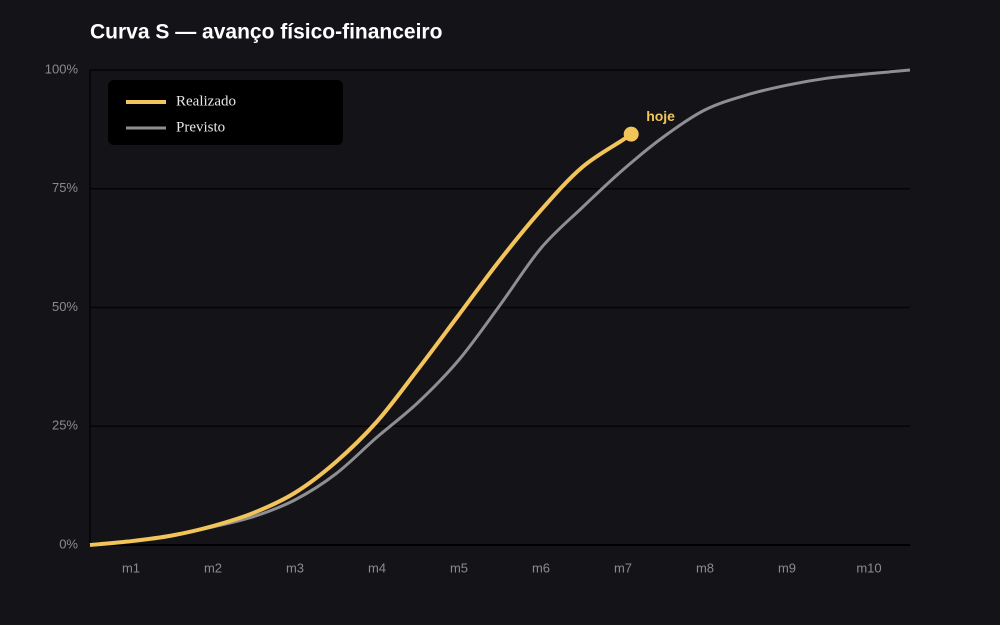 Image resolution: width=1000 pixels, height=625 pixels. What do you see at coordinates (660, 116) in the screenshot?
I see `annotation: hoje` at bounding box center [660, 116].